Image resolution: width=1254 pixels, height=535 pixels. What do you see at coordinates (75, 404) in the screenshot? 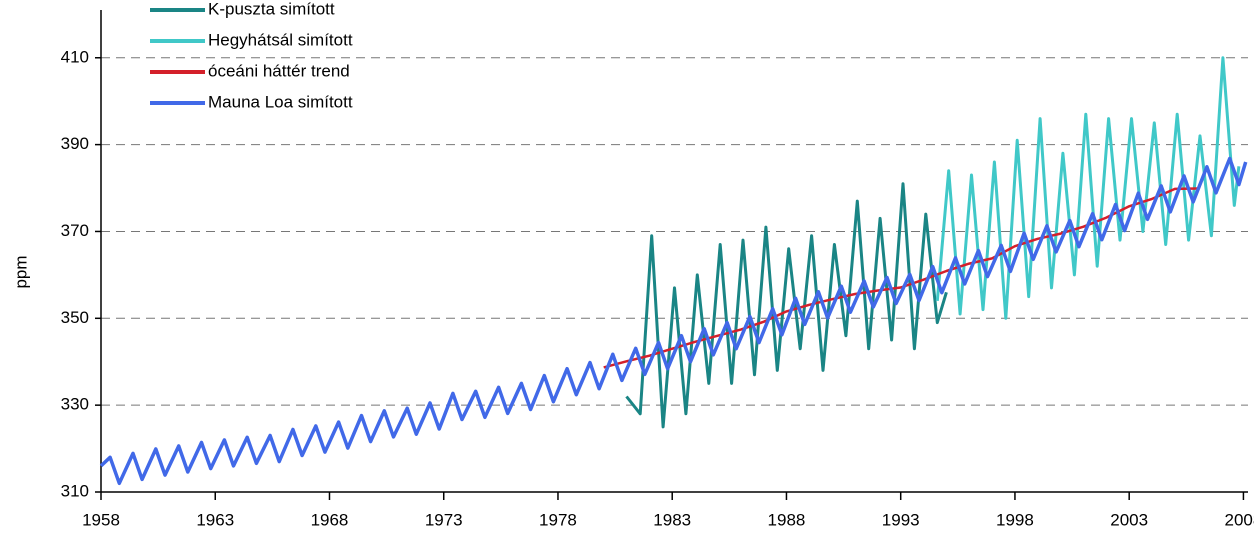
I see `y-tick-label: 330` at bounding box center [75, 404].